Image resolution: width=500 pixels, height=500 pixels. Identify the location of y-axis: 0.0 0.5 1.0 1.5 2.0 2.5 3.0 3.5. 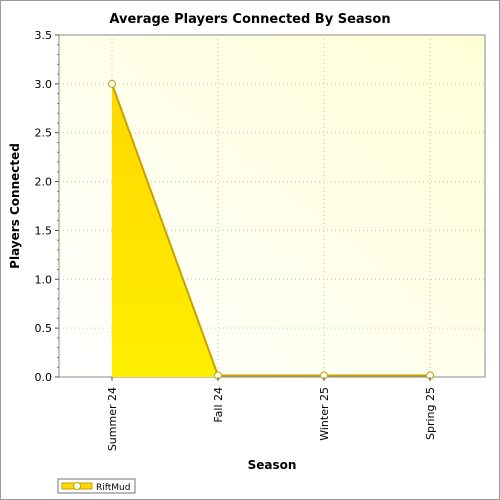
(47, 206).